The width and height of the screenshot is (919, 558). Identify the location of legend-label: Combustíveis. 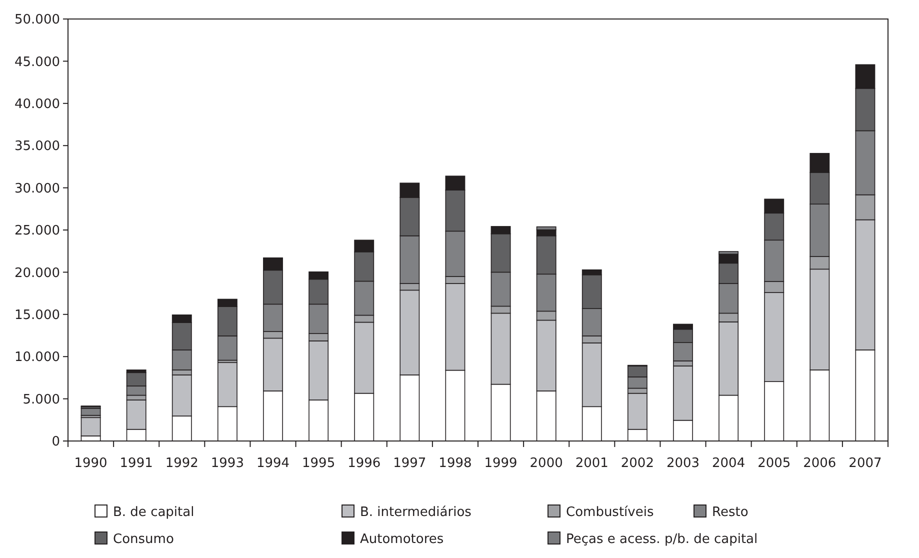
(610, 512).